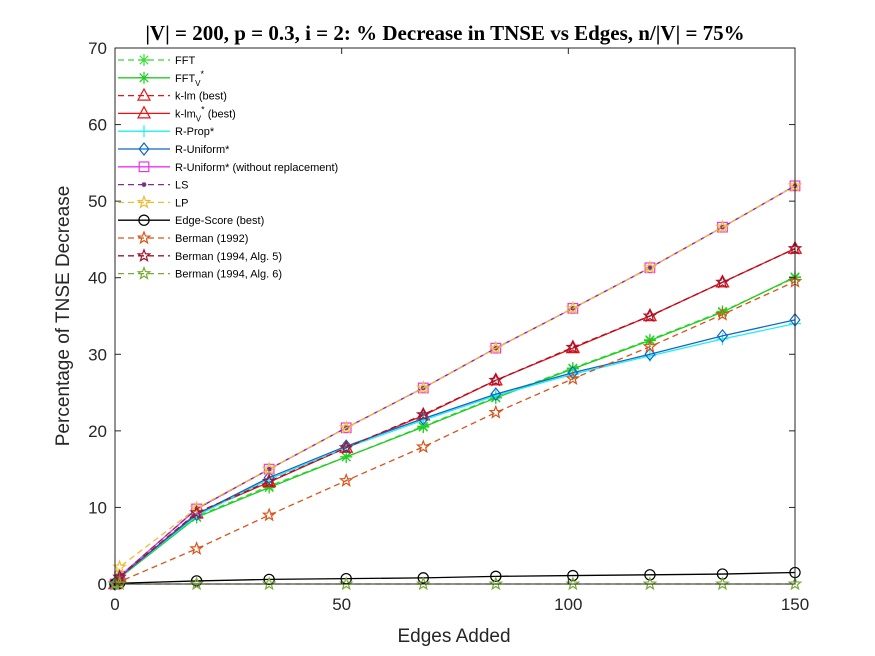 This screenshot has height=656, width=875. I want to click on legend-label-7: LS, so click(181, 186).